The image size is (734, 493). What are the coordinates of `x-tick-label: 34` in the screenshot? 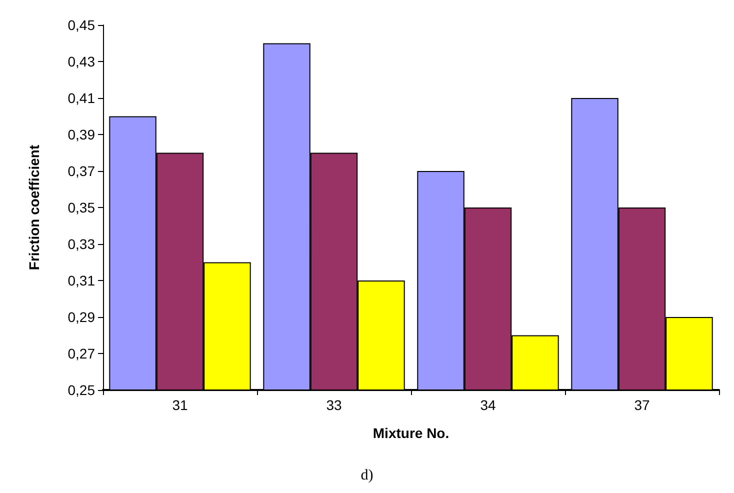 It's located at (488, 405).